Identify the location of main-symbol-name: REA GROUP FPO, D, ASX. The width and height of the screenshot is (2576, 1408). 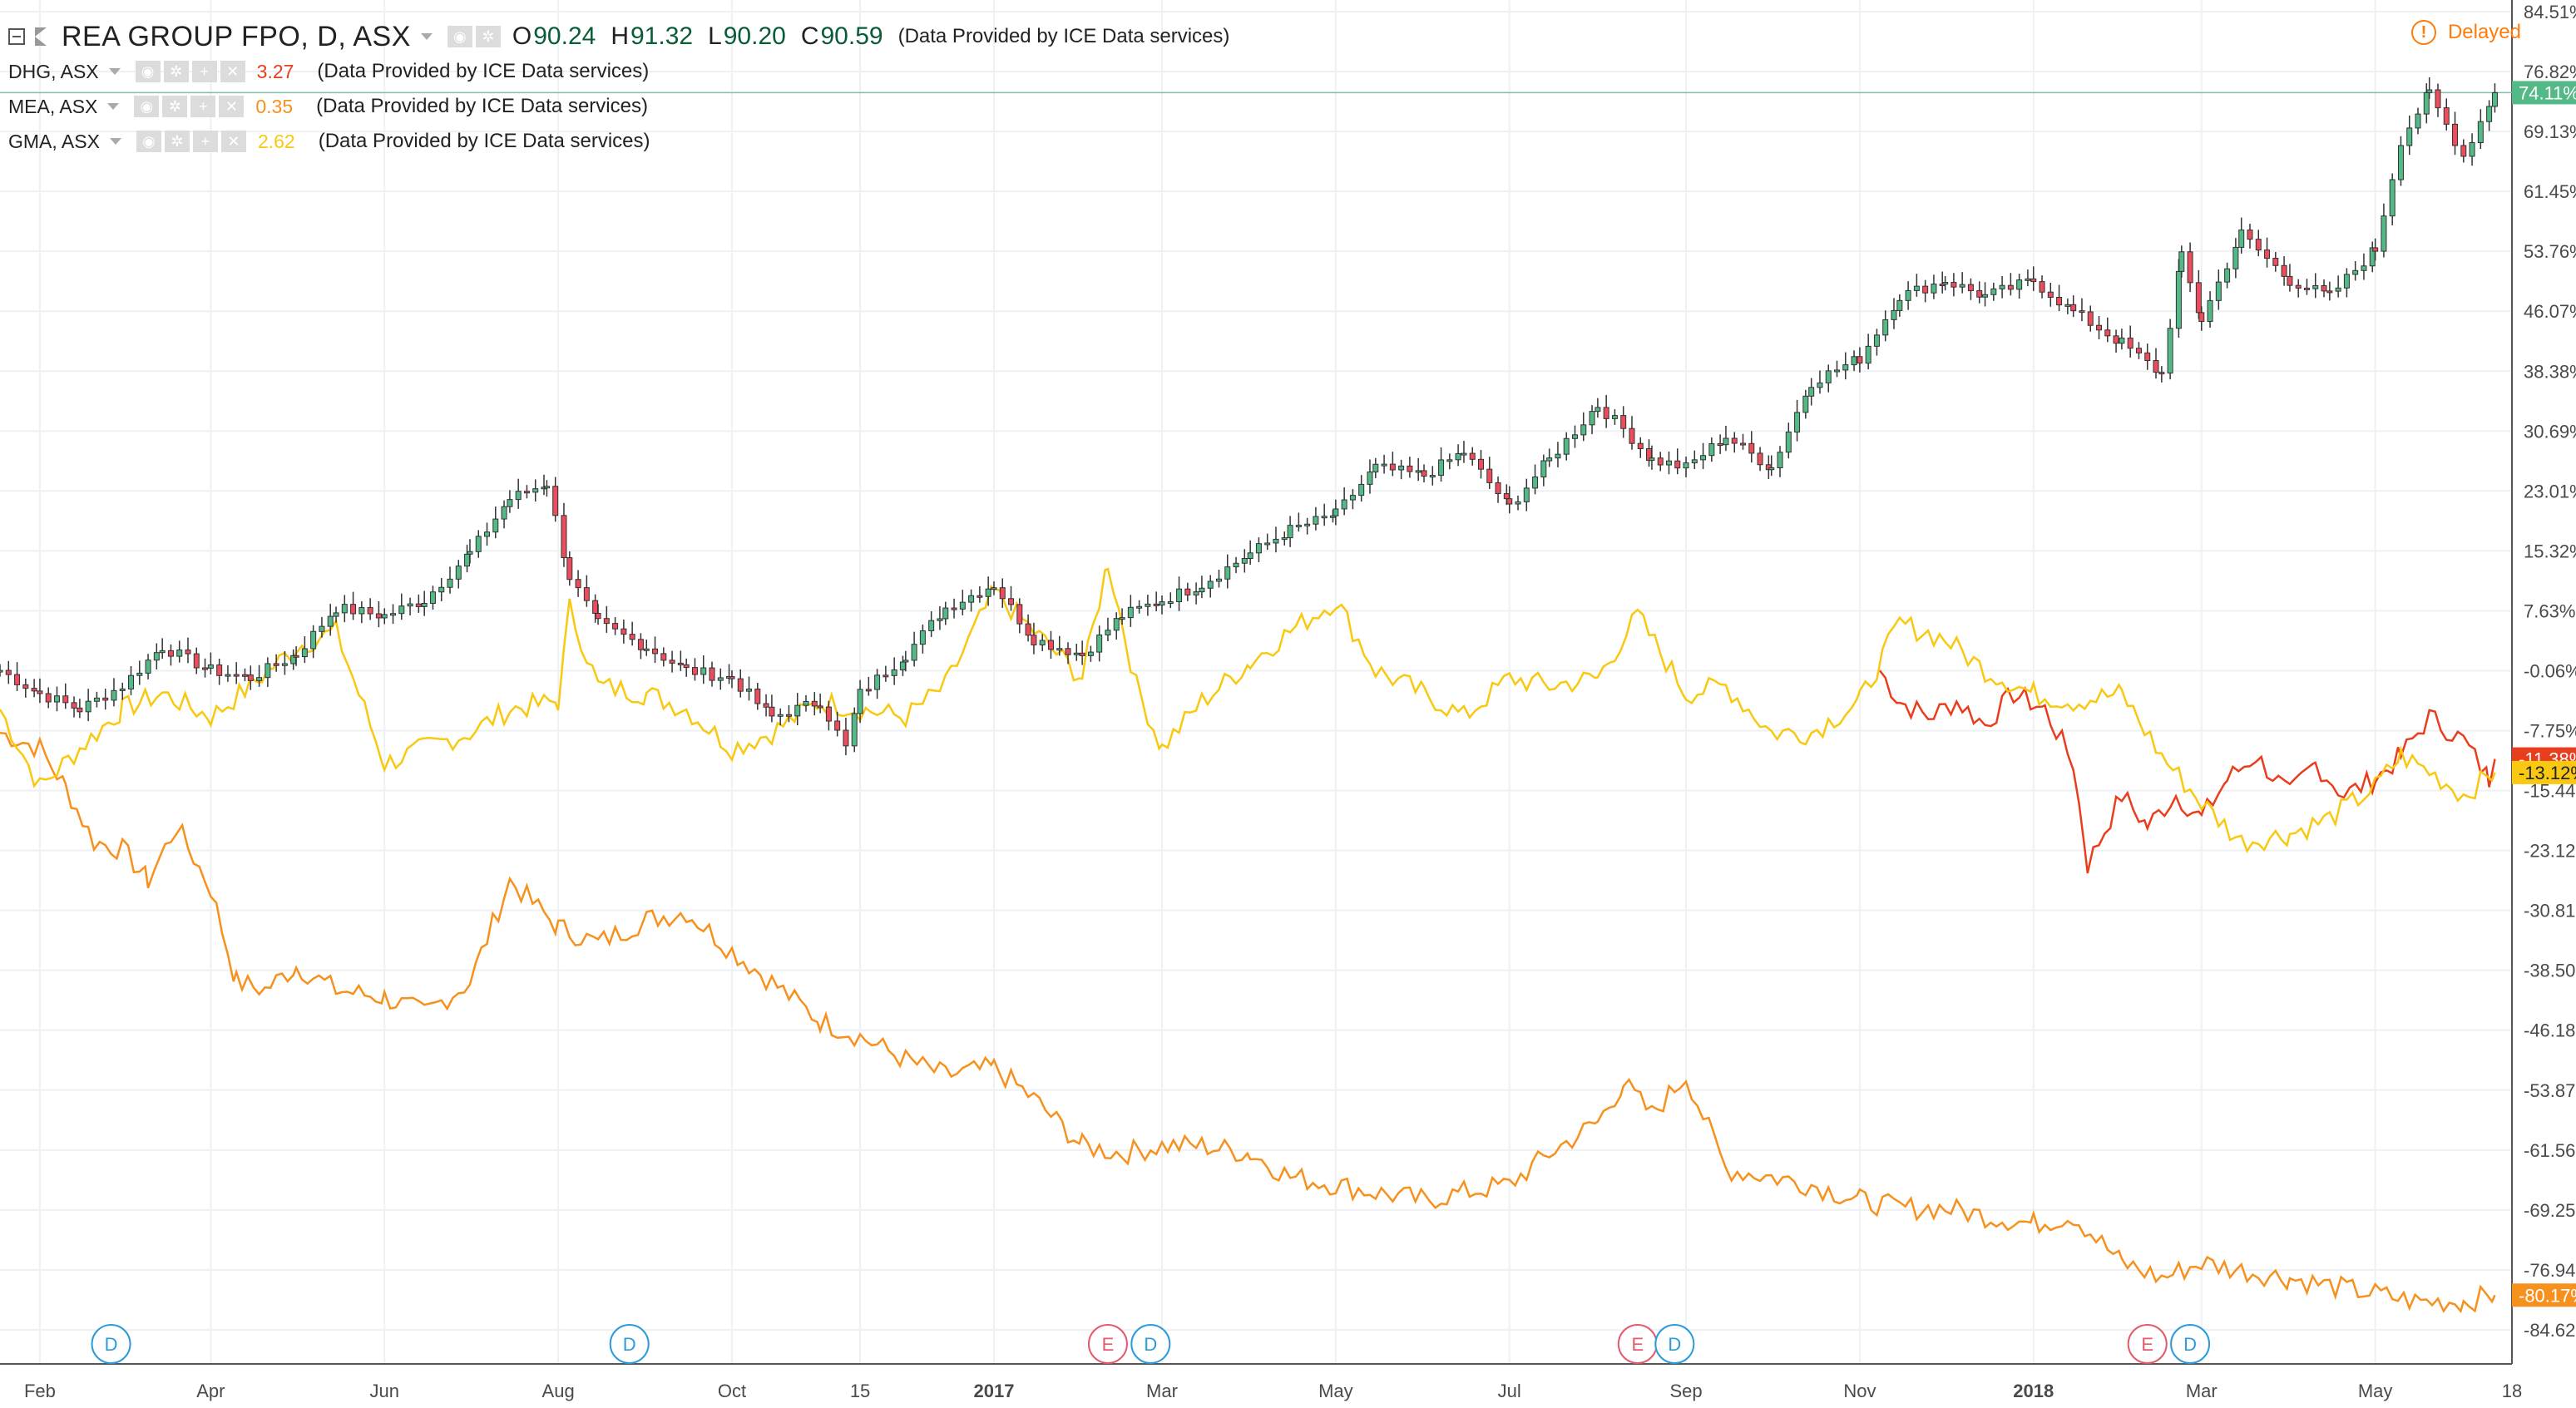
(236, 36).